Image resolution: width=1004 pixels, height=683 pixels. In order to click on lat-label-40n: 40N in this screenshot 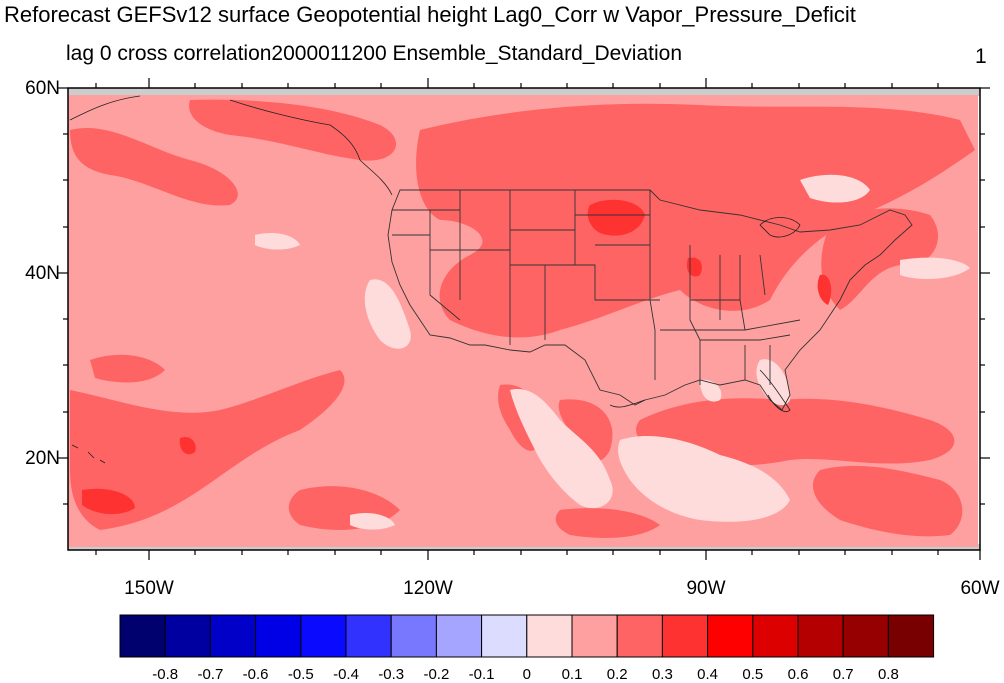, I will do `click(42, 273)`.